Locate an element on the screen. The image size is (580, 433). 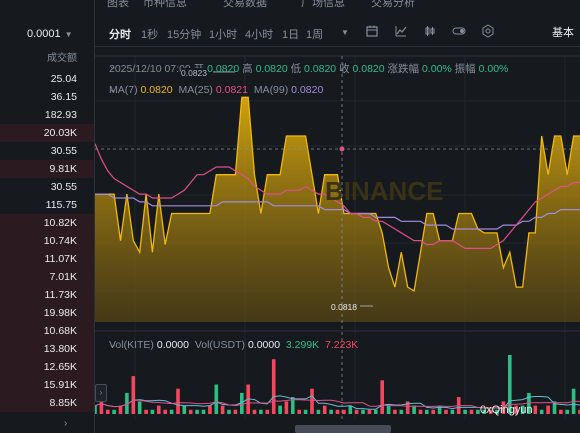
vol-usdt-value: 0.0000 is located at coordinates (264, 345).